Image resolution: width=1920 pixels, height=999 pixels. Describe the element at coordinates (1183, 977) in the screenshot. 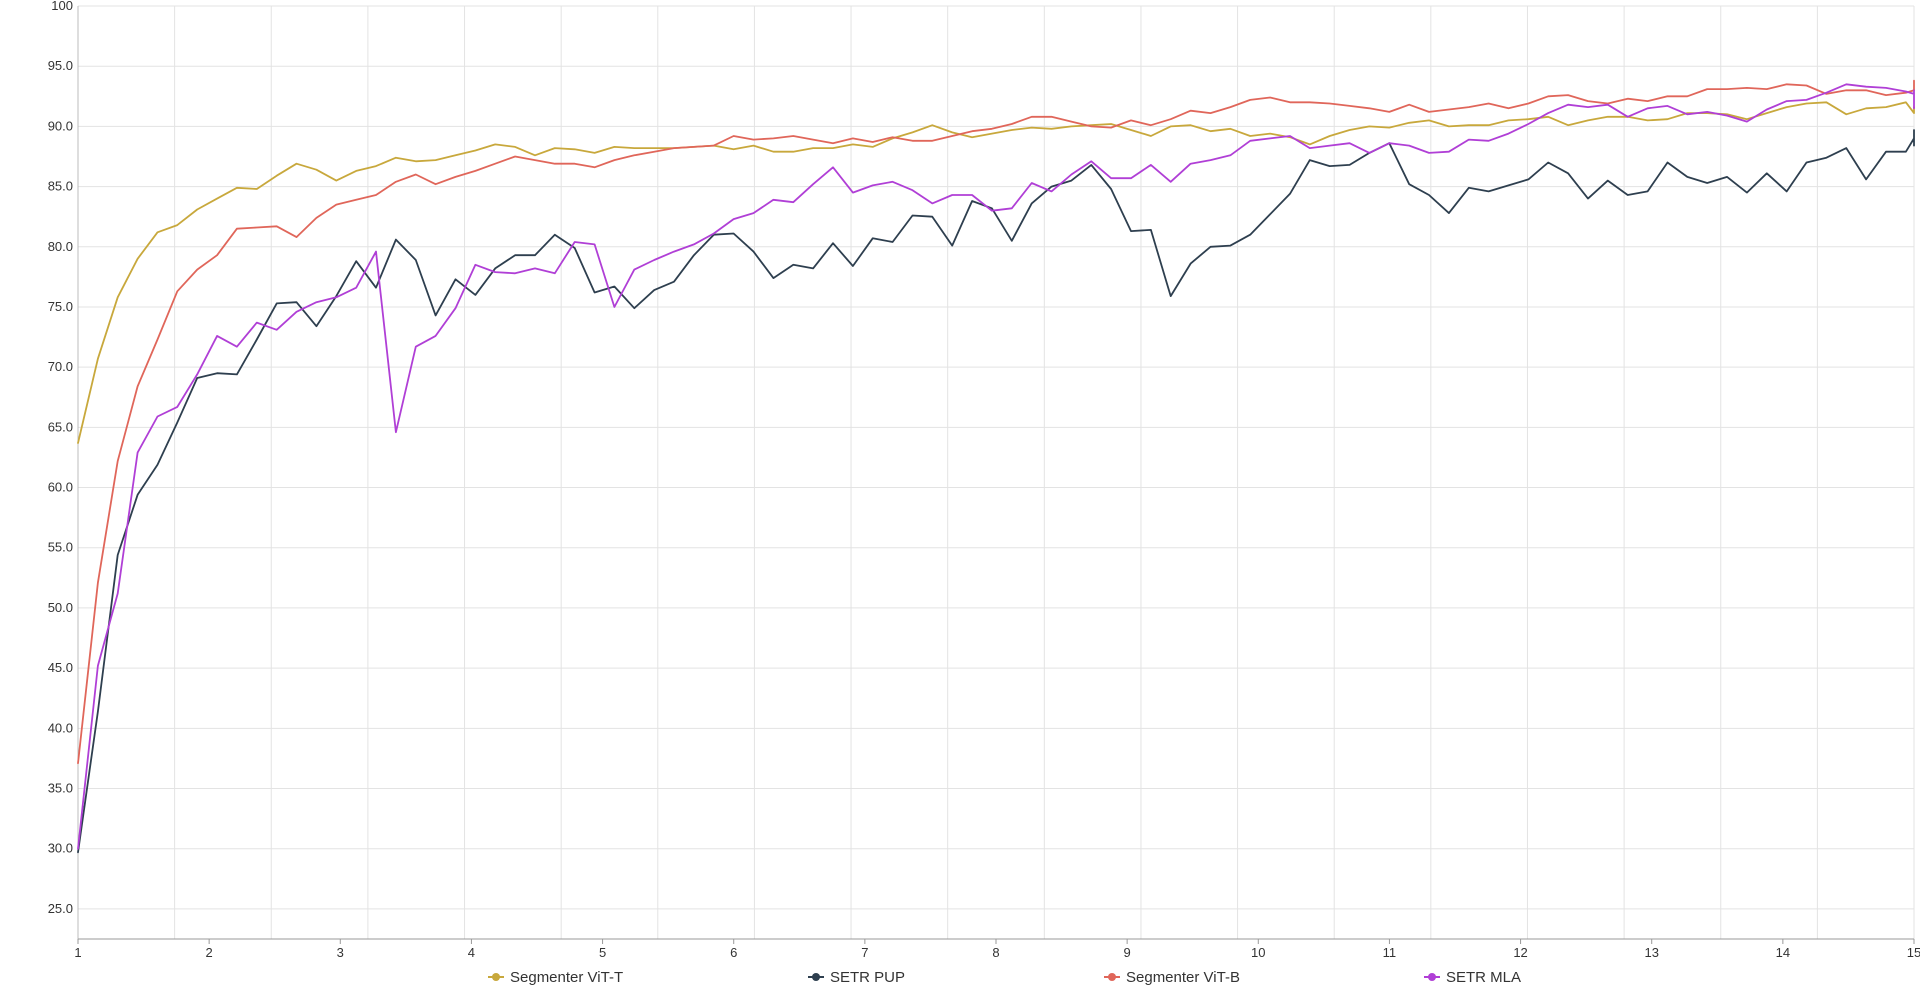

I see `legend-label: Segmenter ViT-B` at that location.